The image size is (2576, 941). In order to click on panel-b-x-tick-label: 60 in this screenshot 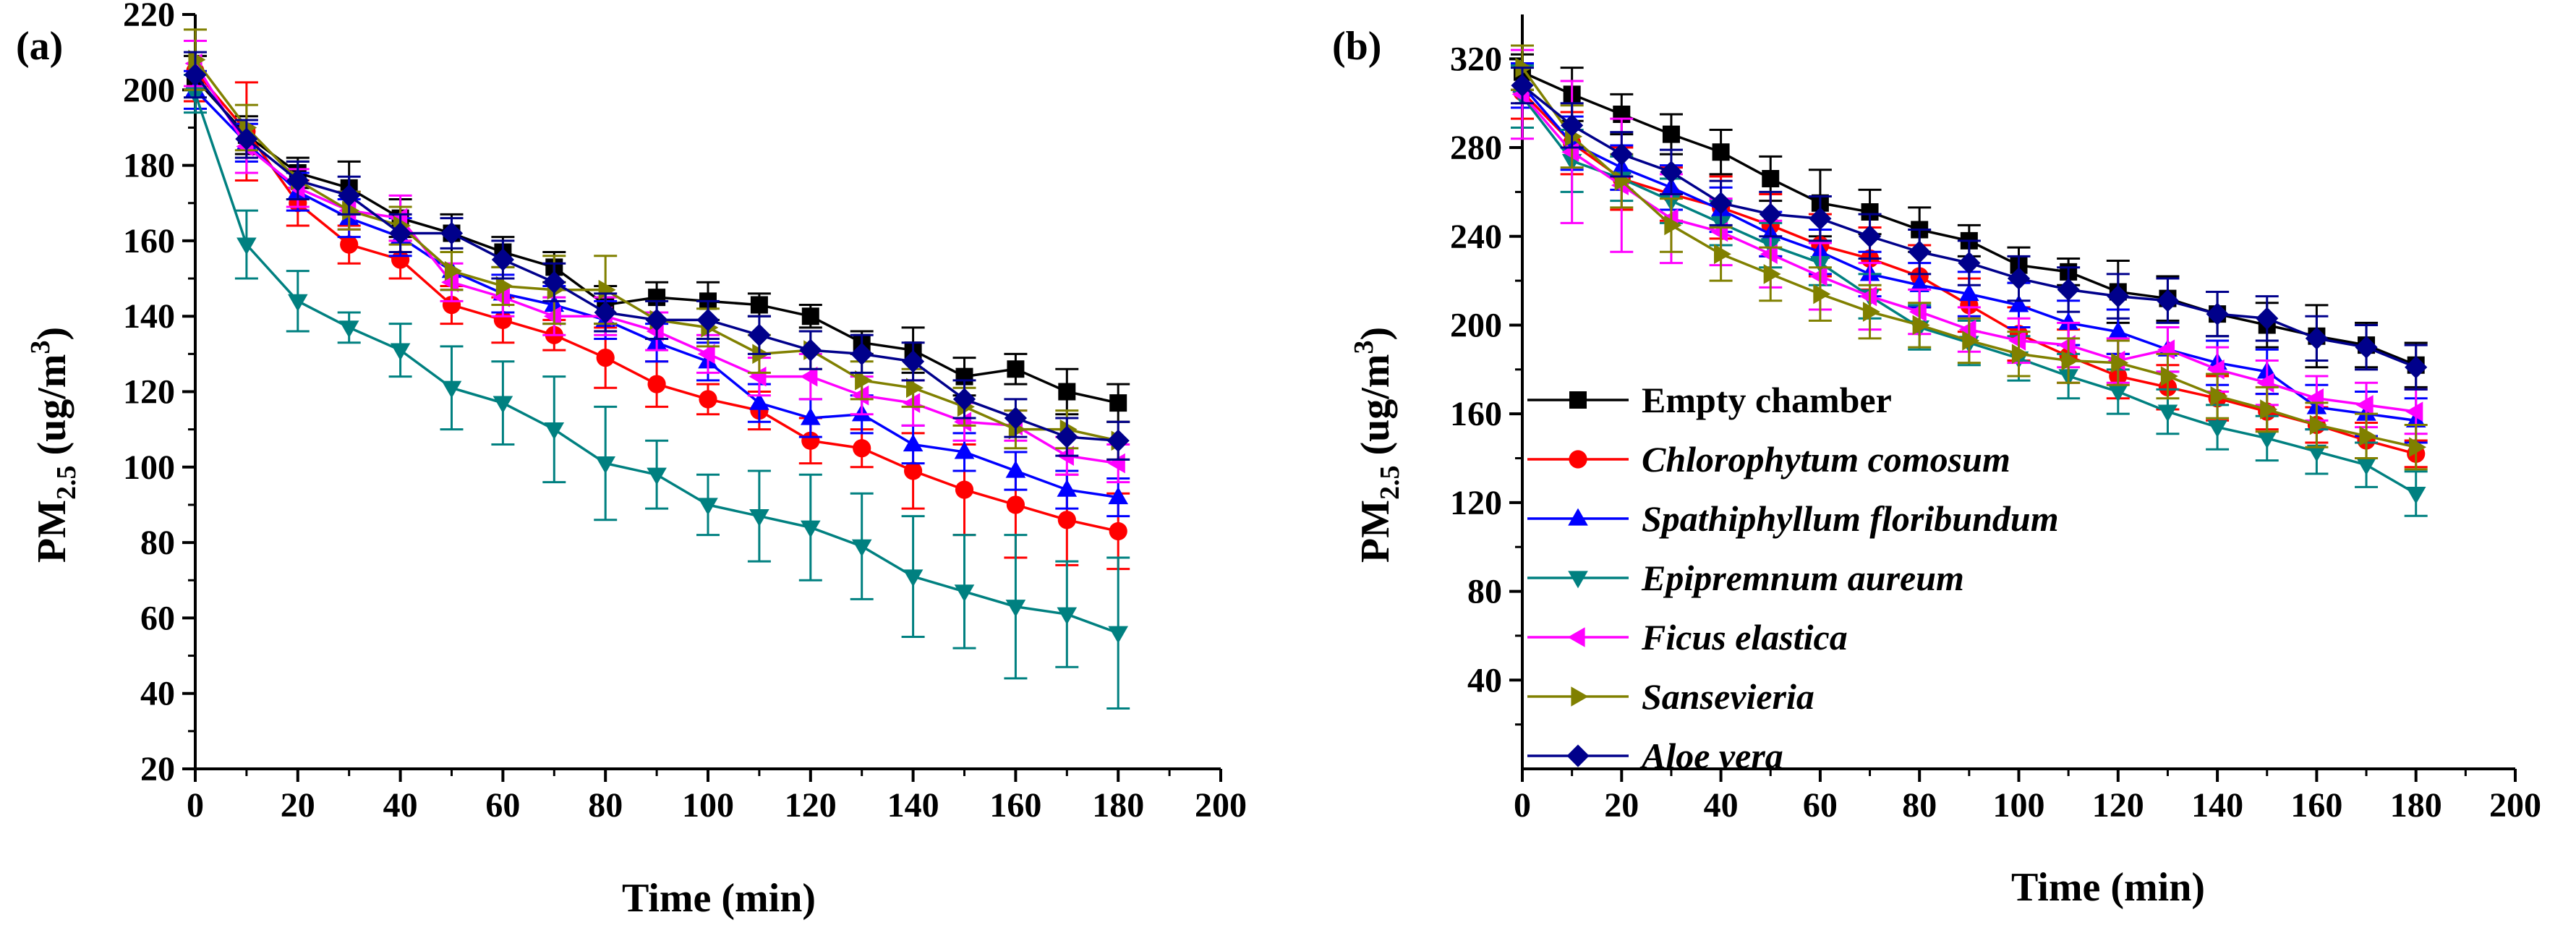, I will do `click(1821, 805)`.